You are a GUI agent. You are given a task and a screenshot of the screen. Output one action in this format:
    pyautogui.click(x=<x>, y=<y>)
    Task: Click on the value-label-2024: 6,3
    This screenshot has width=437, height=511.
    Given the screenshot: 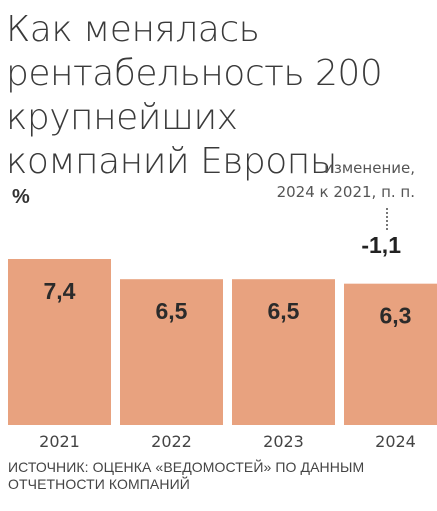 What is the action you would take?
    pyautogui.click(x=396, y=316)
    